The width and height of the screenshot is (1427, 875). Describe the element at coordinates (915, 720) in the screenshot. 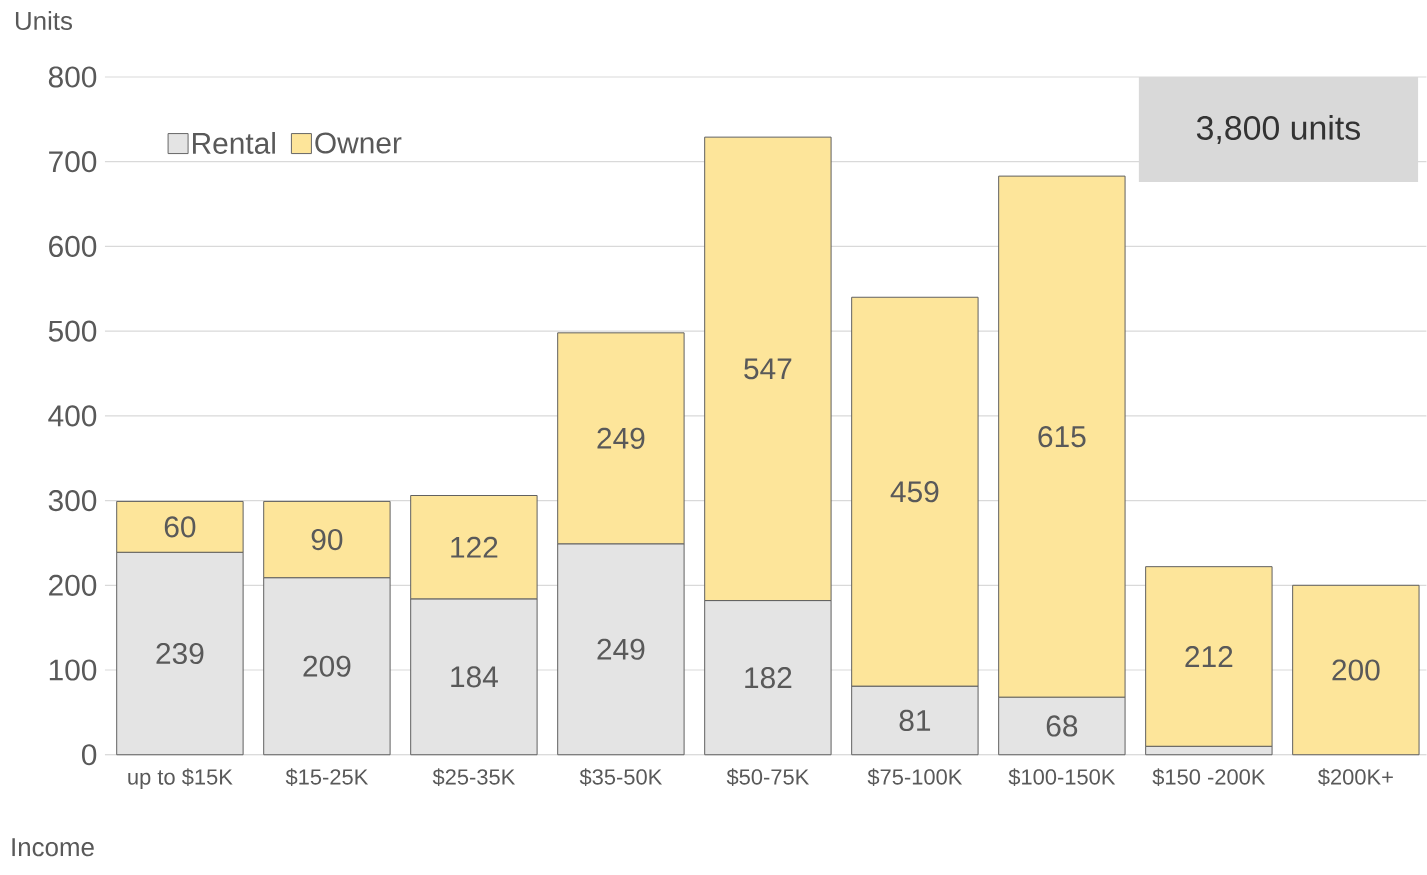

I see `data-label: 81` at that location.